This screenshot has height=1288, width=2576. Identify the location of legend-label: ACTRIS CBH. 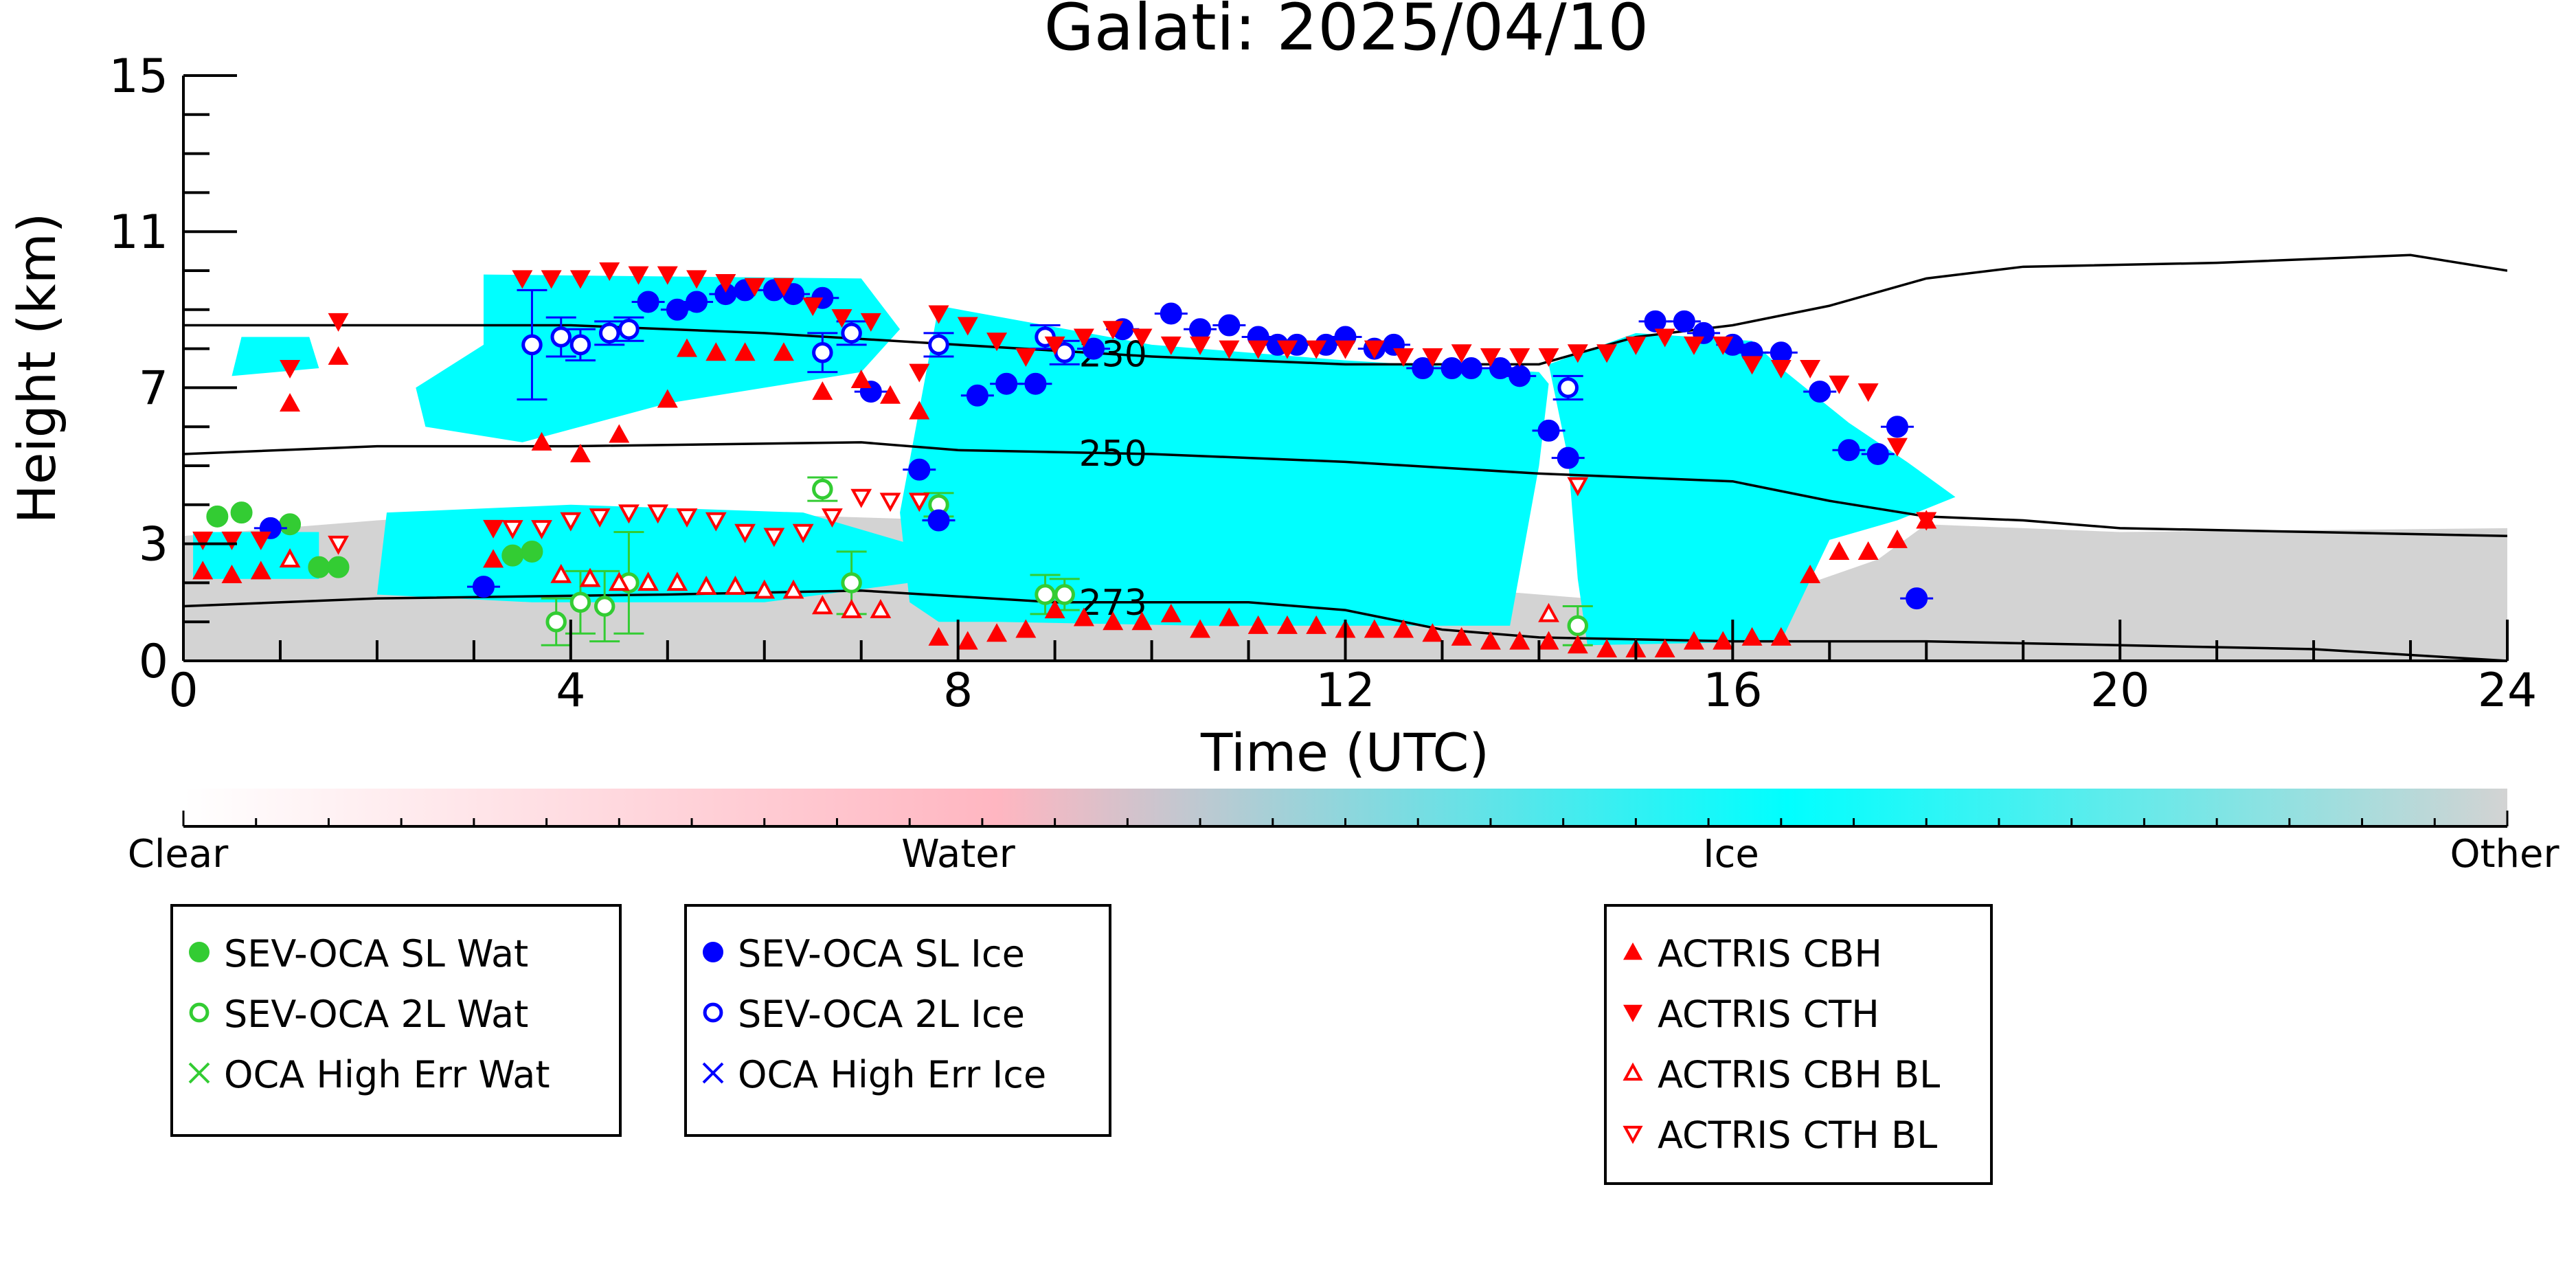
(1770, 953).